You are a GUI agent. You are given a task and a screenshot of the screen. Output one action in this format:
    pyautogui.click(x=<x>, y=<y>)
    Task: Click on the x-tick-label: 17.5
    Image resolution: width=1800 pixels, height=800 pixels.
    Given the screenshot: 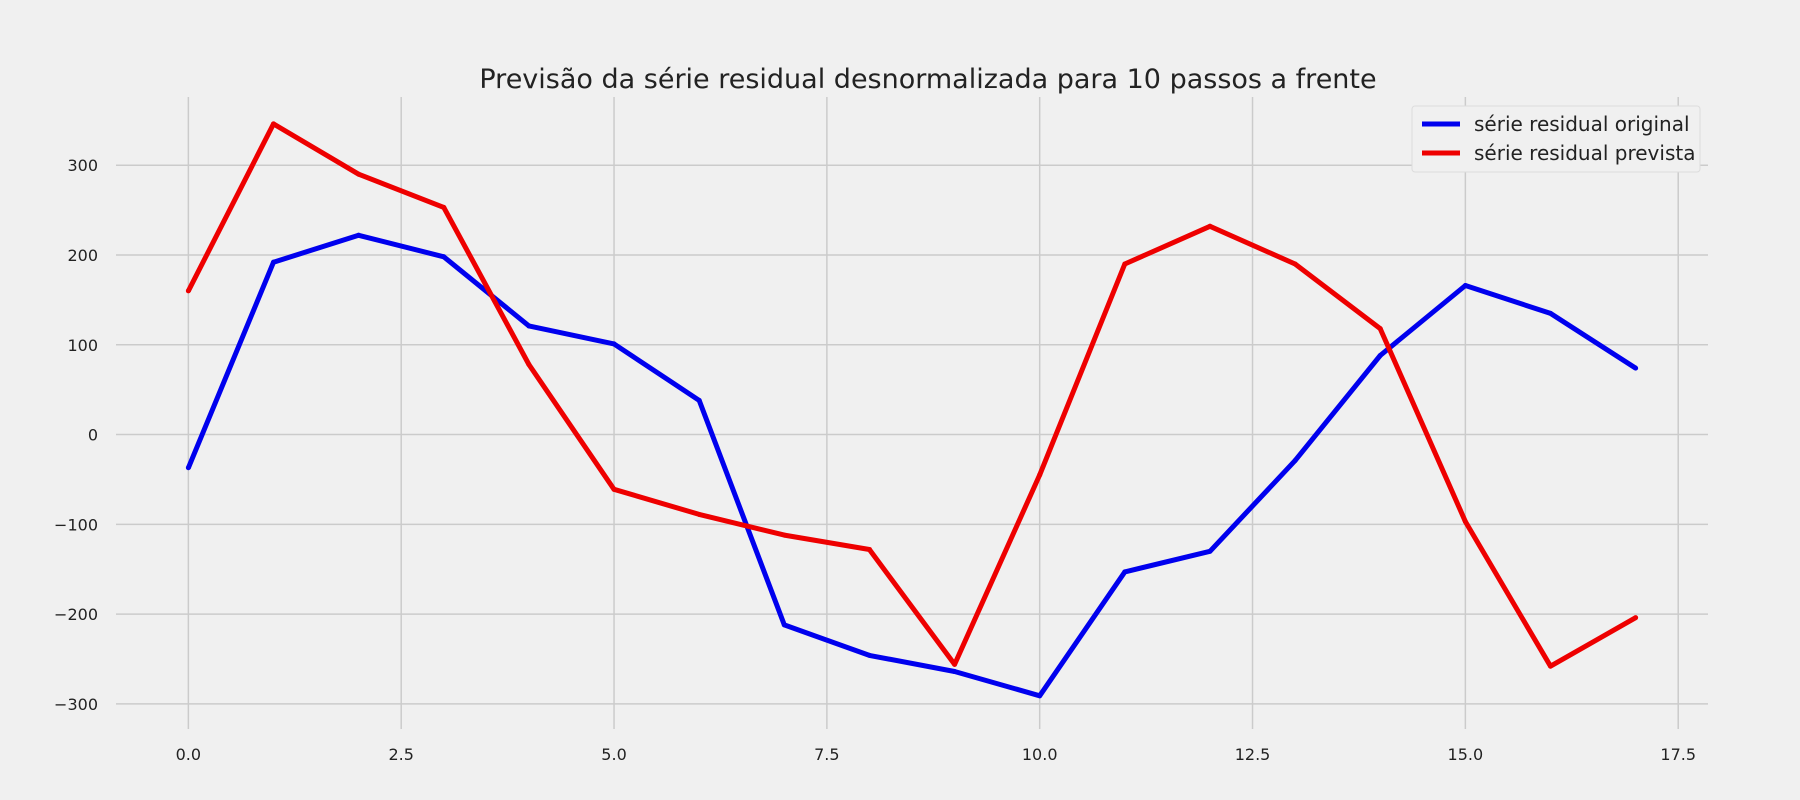 What is the action you would take?
    pyautogui.click(x=1678, y=754)
    